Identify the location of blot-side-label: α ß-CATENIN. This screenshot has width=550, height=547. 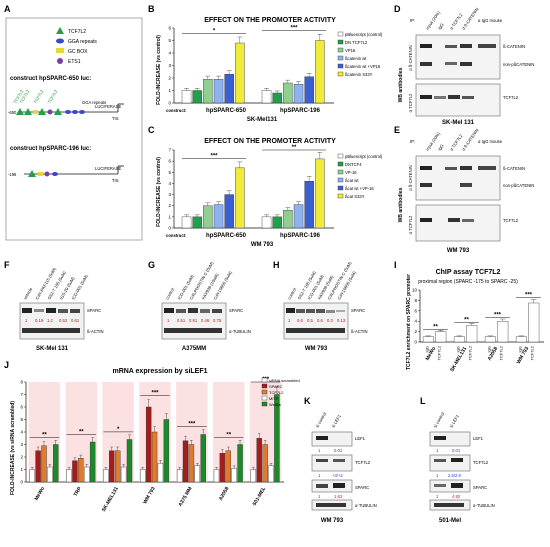
(410, 58).